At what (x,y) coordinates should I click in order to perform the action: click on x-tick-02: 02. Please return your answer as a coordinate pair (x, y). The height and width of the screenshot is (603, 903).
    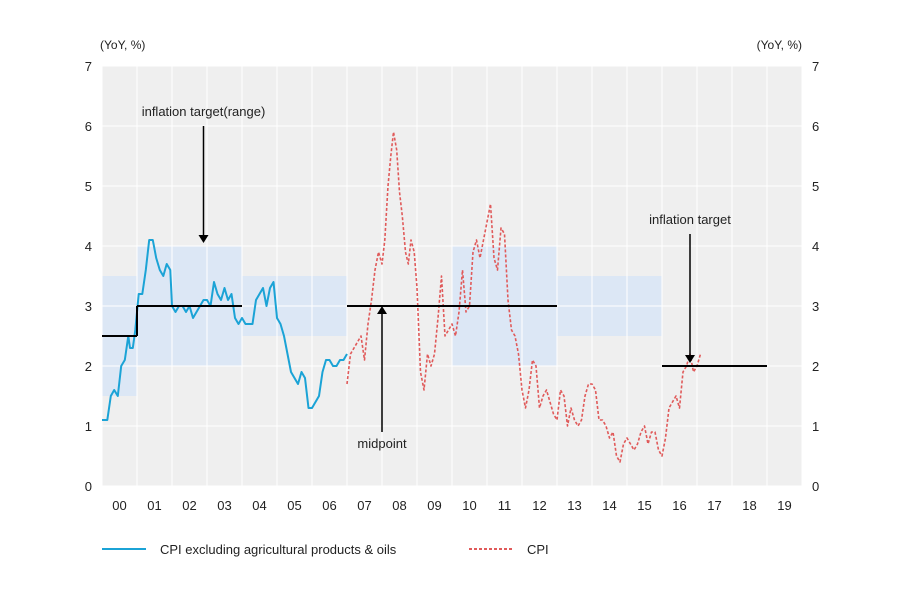
    Looking at the image, I should click on (189, 505).